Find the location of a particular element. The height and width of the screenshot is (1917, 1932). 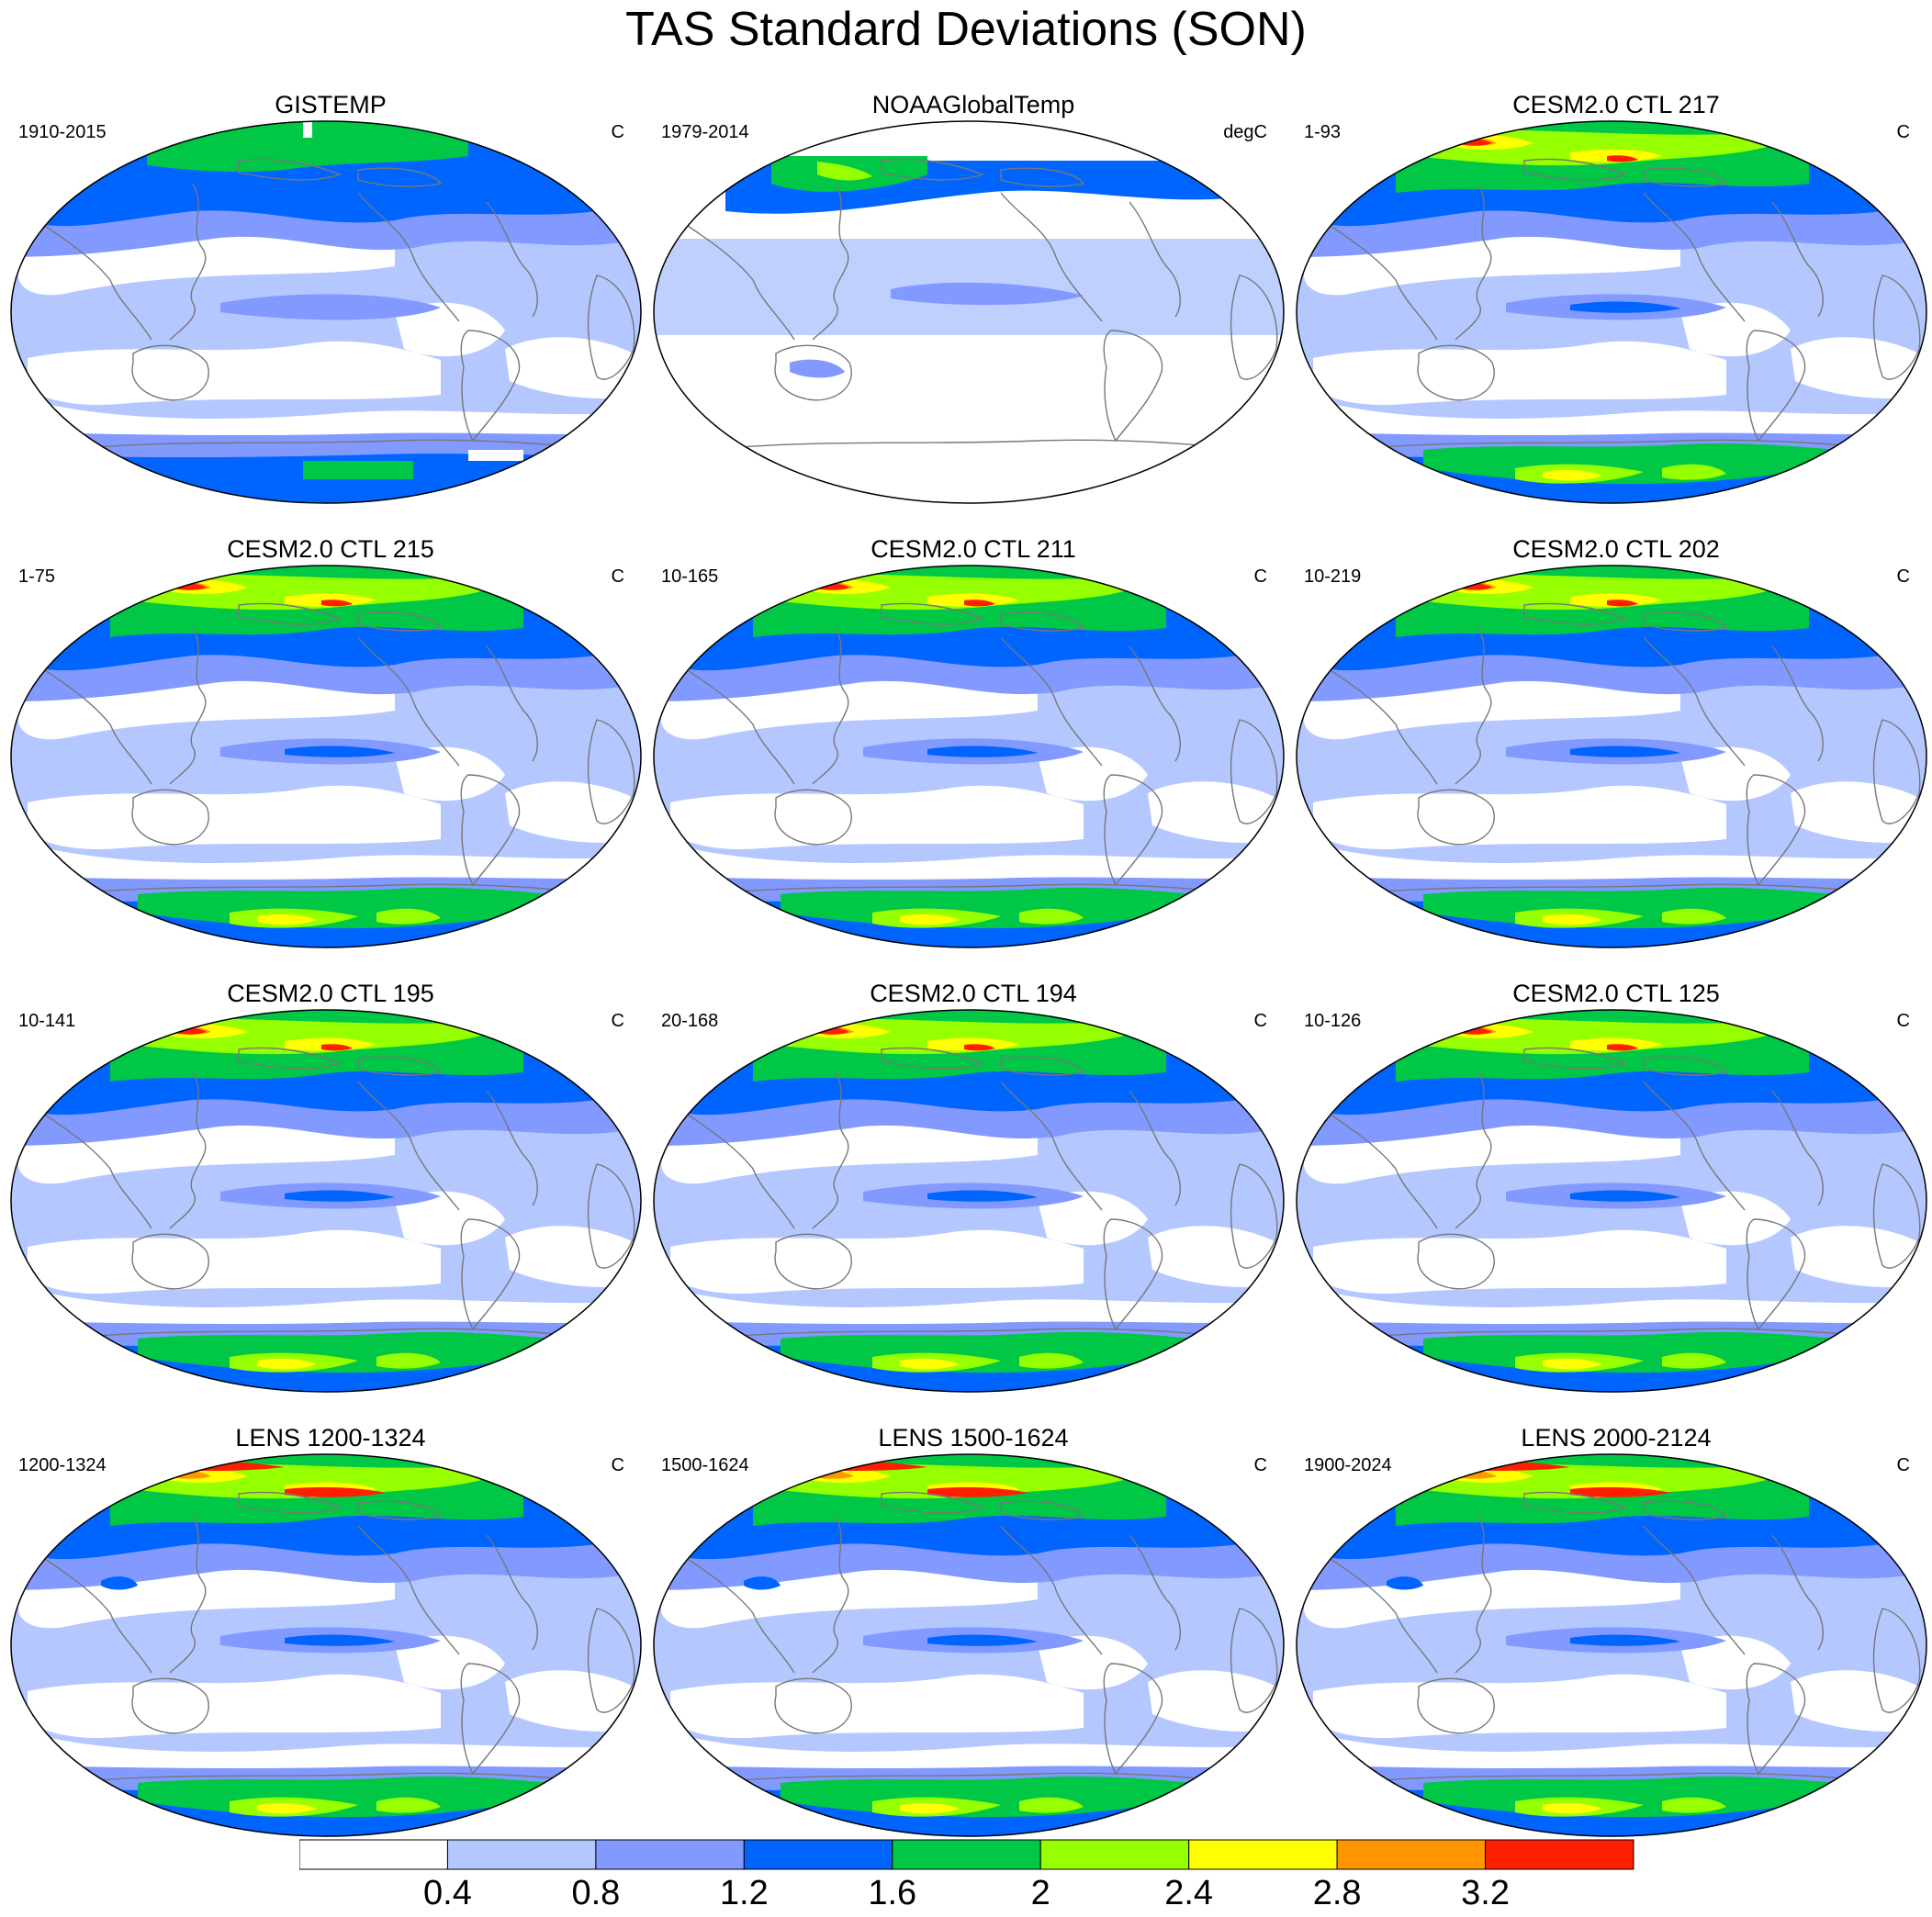

map-panel: CESM2.0 CTL 195 10-141 C is located at coordinates (330, 1194).